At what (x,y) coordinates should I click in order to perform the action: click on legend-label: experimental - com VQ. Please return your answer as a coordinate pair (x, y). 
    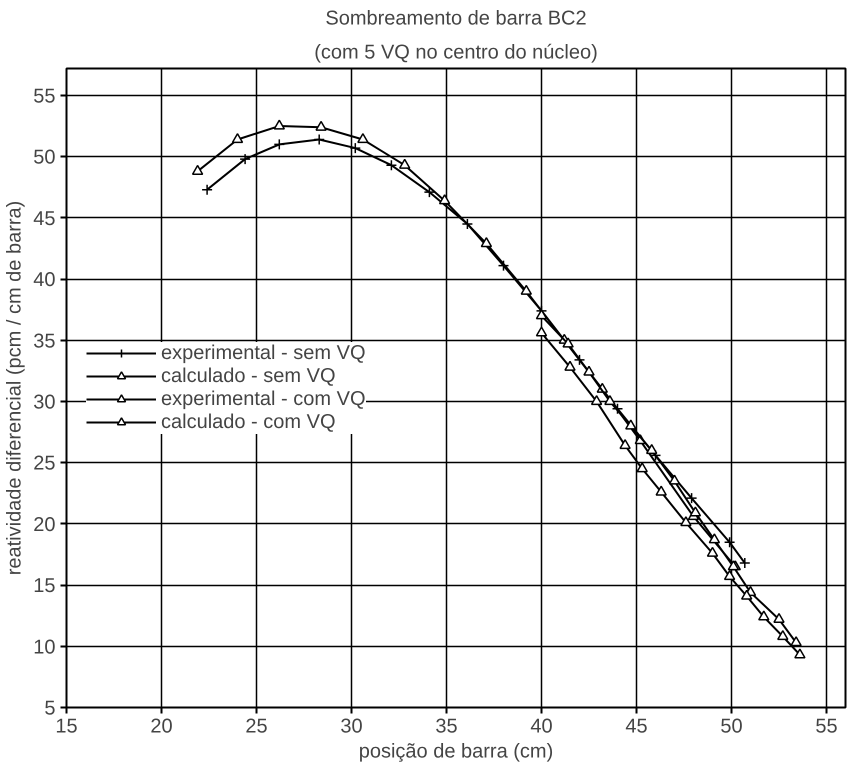
    Looking at the image, I should click on (263, 399).